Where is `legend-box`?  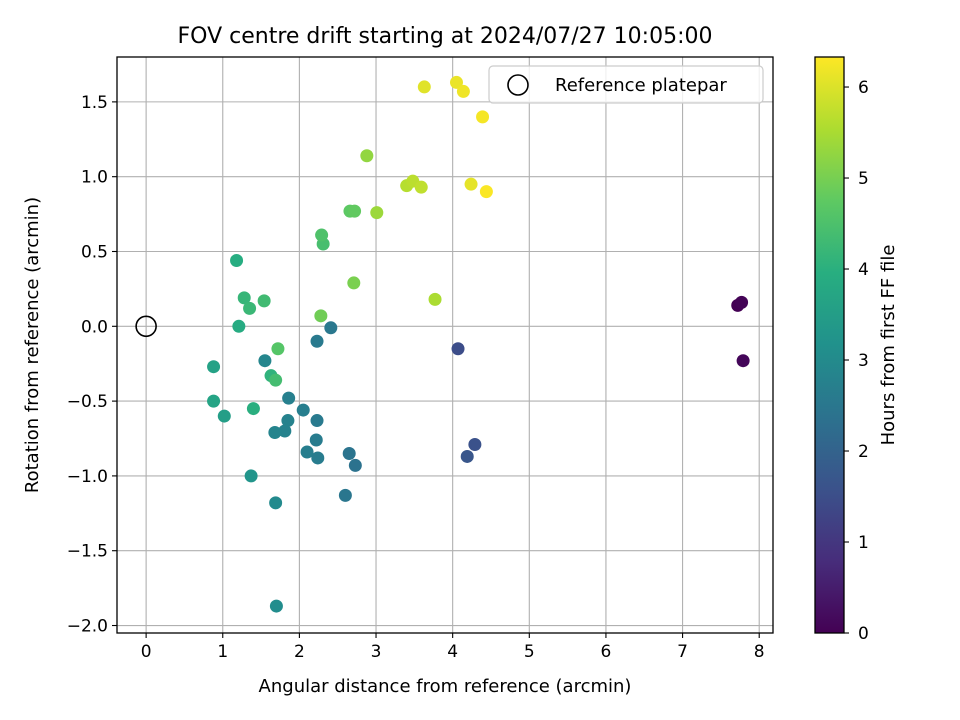
legend-box is located at coordinates (626, 84).